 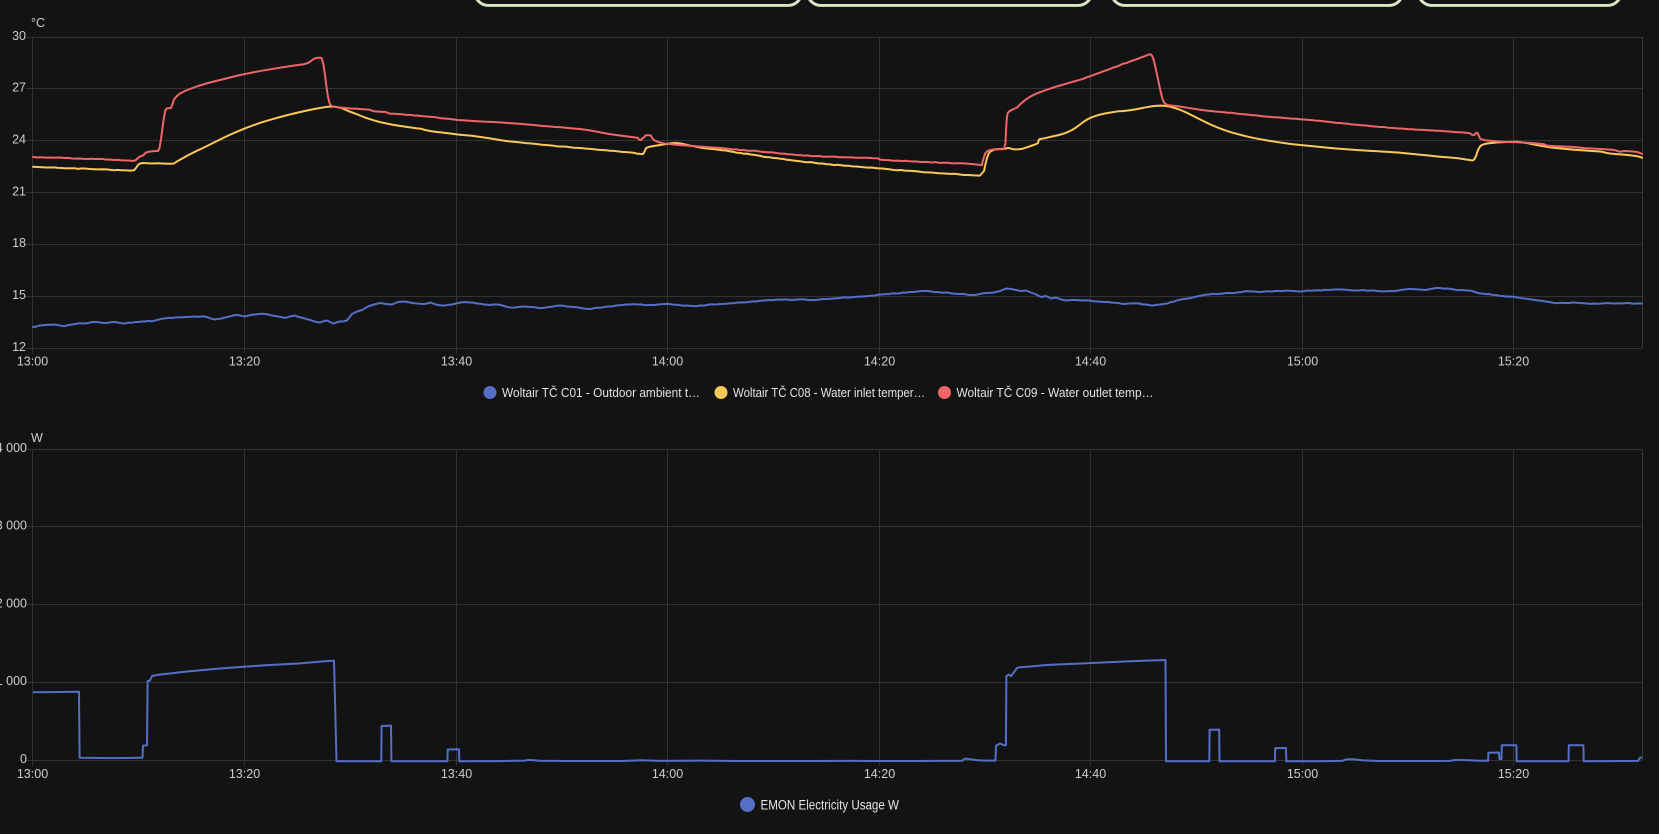 I want to click on svg-text: 15, so click(x=19, y=295).